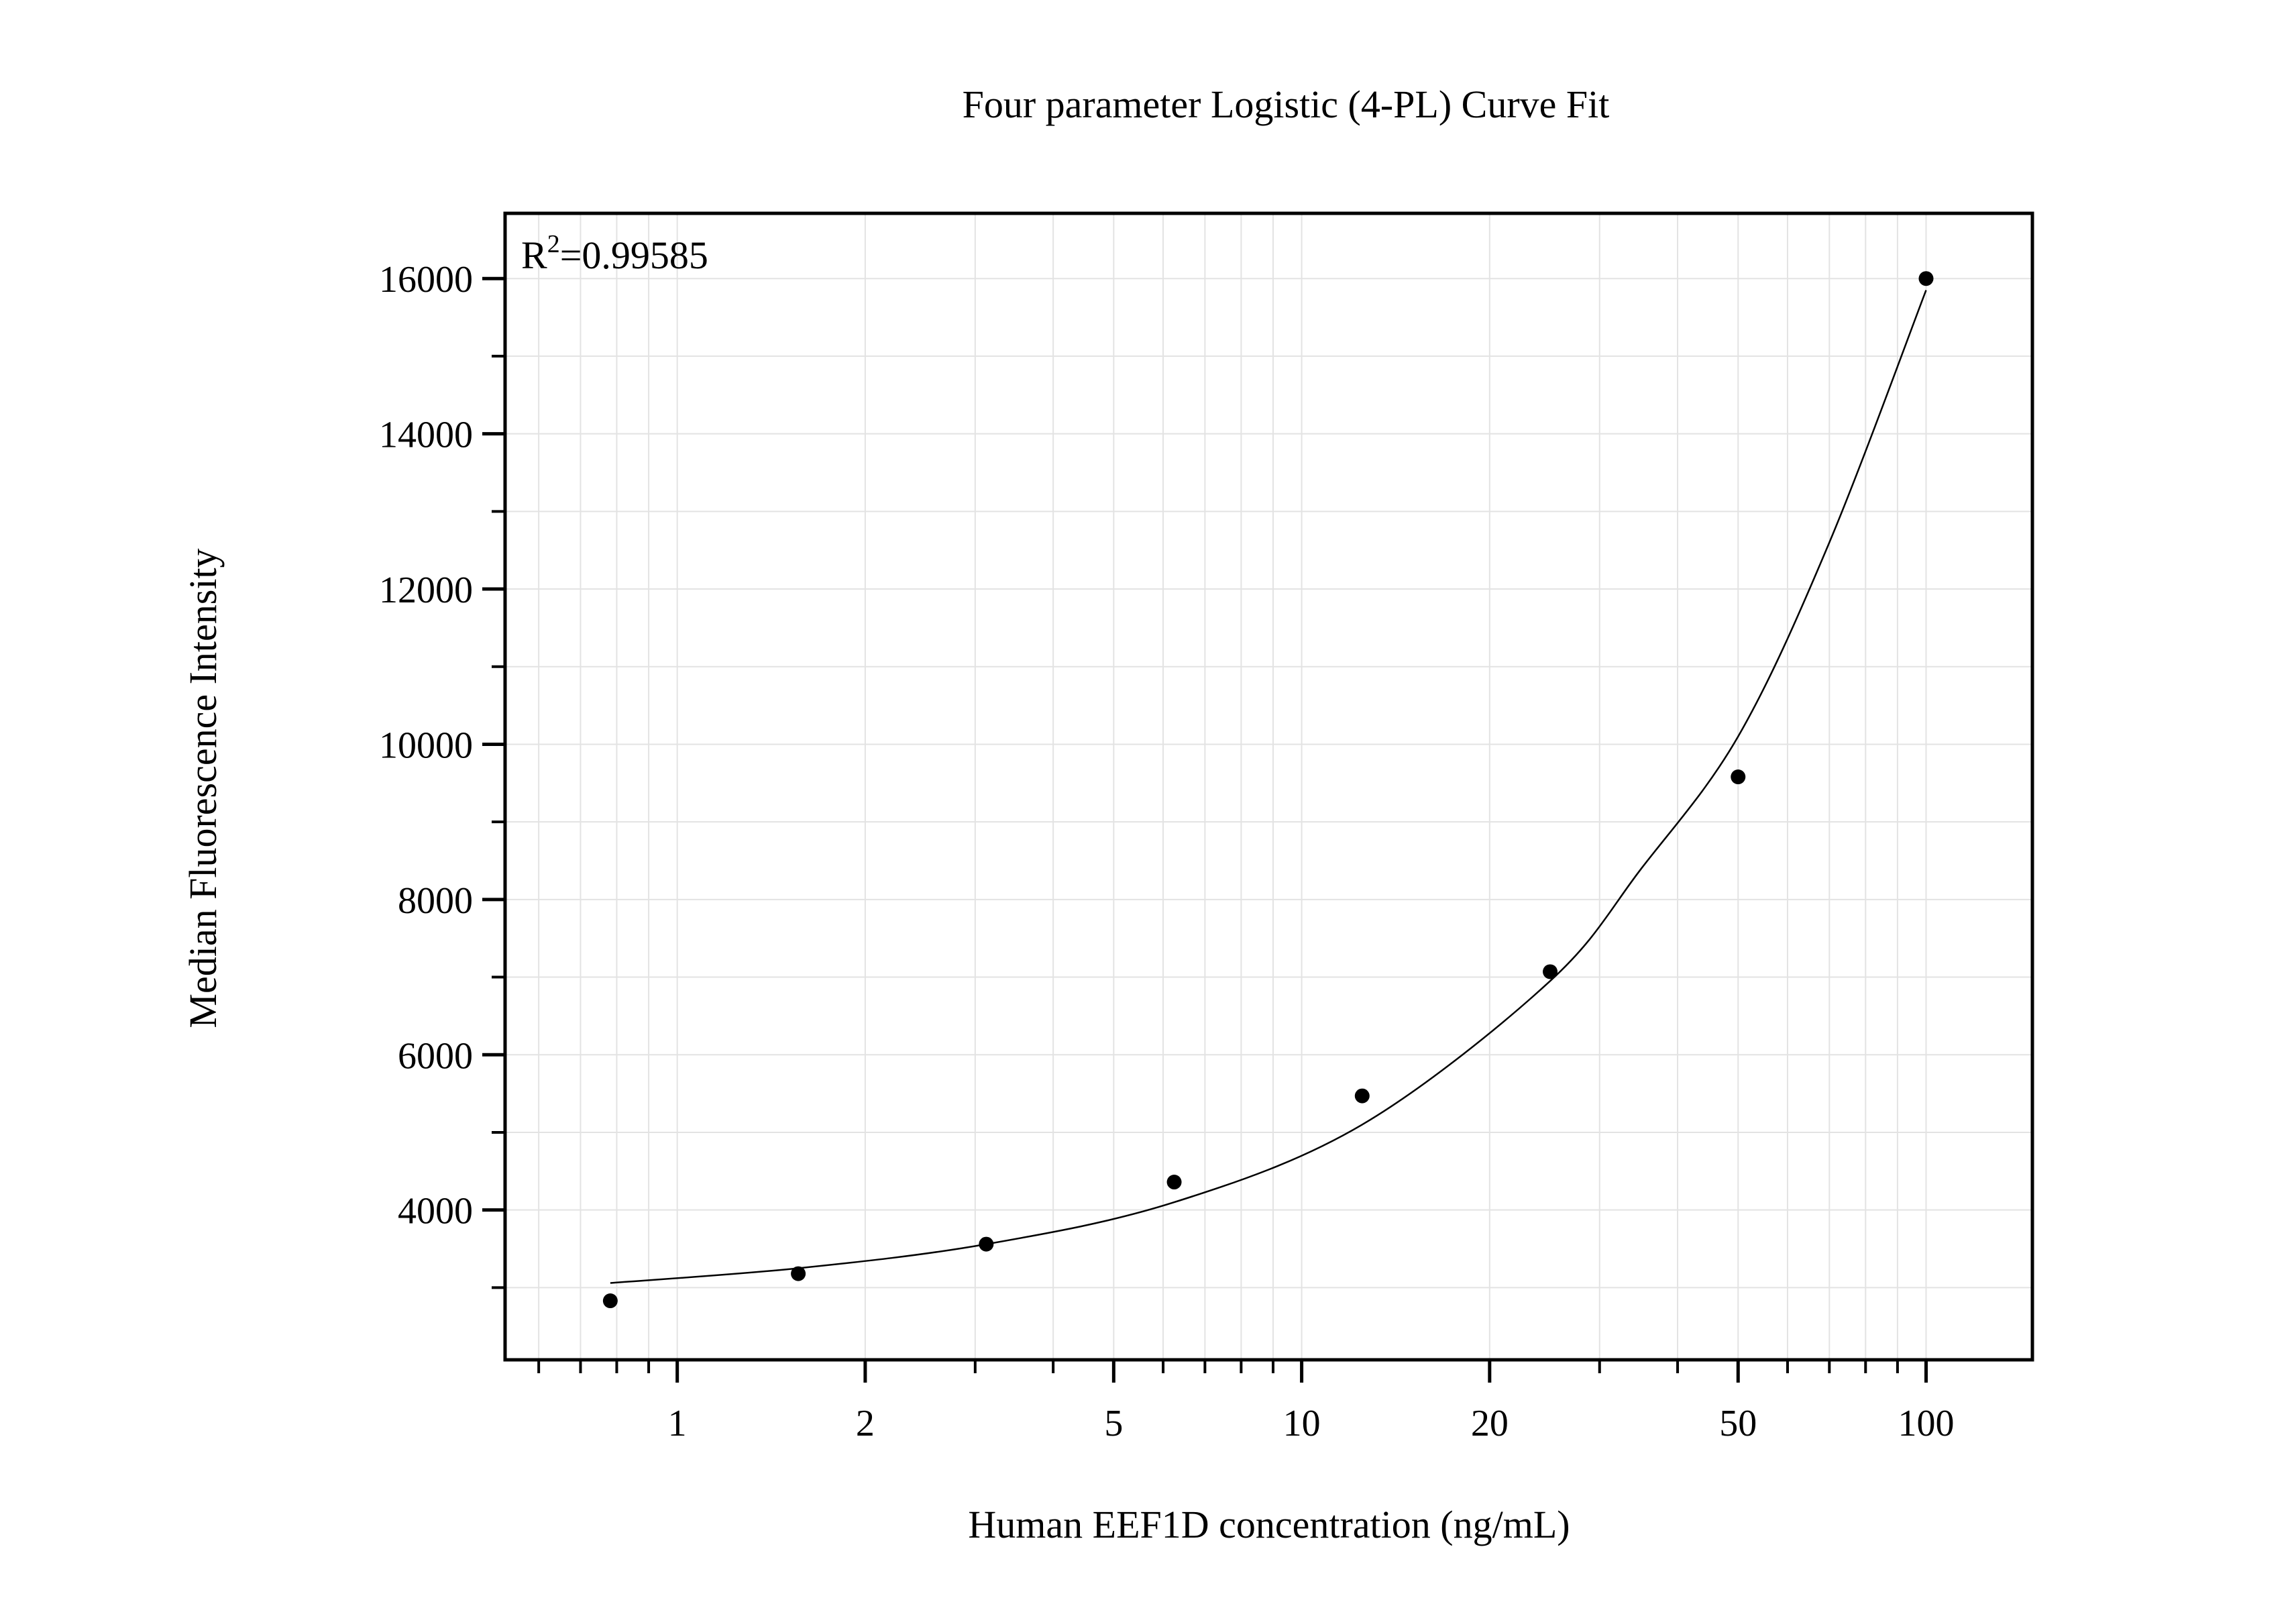  Describe the element at coordinates (435, 1056) in the screenshot. I see `y-tick-label: 6000` at that location.